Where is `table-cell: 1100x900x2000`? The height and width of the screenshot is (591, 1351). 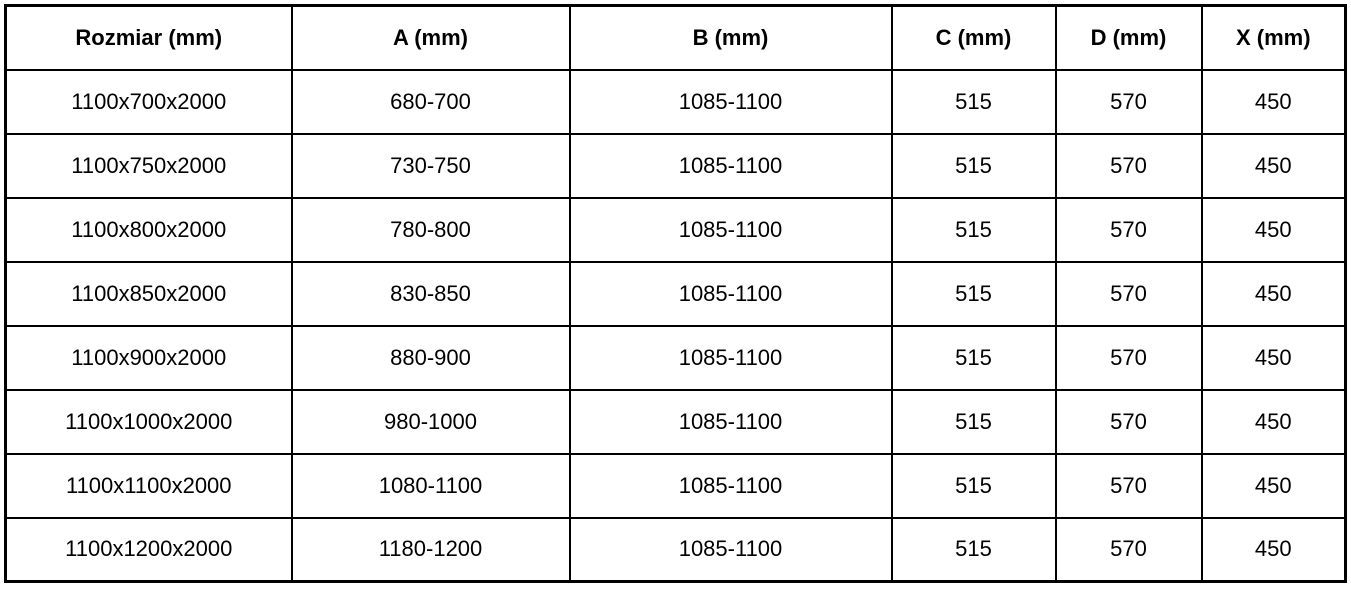 table-cell: 1100x900x2000 is located at coordinates (148, 357).